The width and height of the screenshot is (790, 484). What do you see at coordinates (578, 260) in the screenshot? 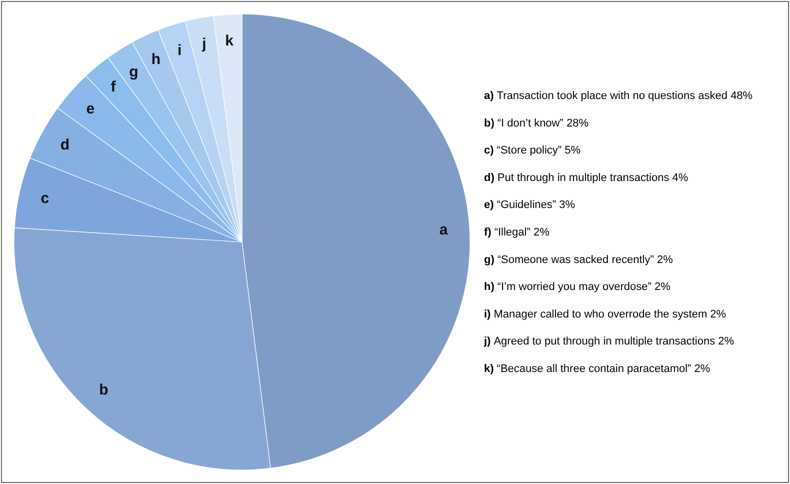
I see `text: g) “Someone was sacked recently” 2%` at bounding box center [578, 260].